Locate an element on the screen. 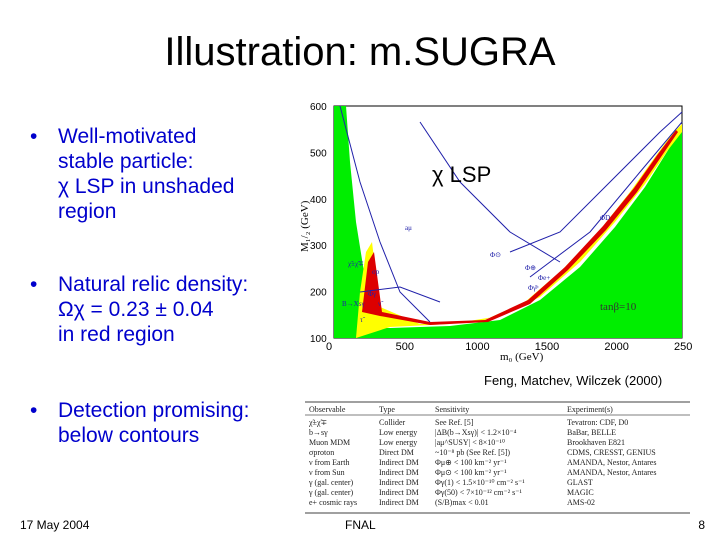 The height and width of the screenshot is (540, 720). contour-sigma is located at coordinates (490, 192).